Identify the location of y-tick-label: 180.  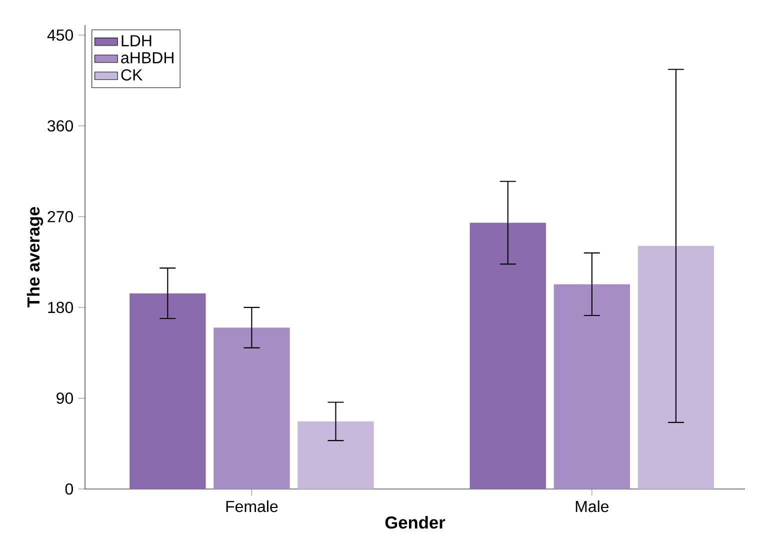
(60, 308).